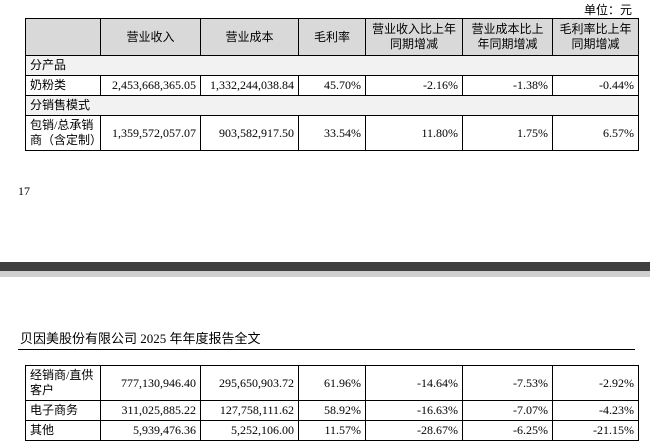 Image resolution: width=650 pixels, height=441 pixels. What do you see at coordinates (150, 37) in the screenshot?
I see `header-cell: 营业收入` at bounding box center [150, 37].